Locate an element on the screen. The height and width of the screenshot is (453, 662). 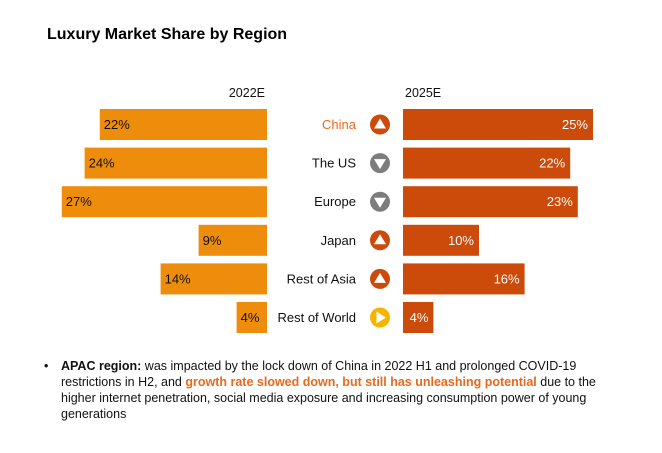
category-label-0: China is located at coordinates (339, 124).